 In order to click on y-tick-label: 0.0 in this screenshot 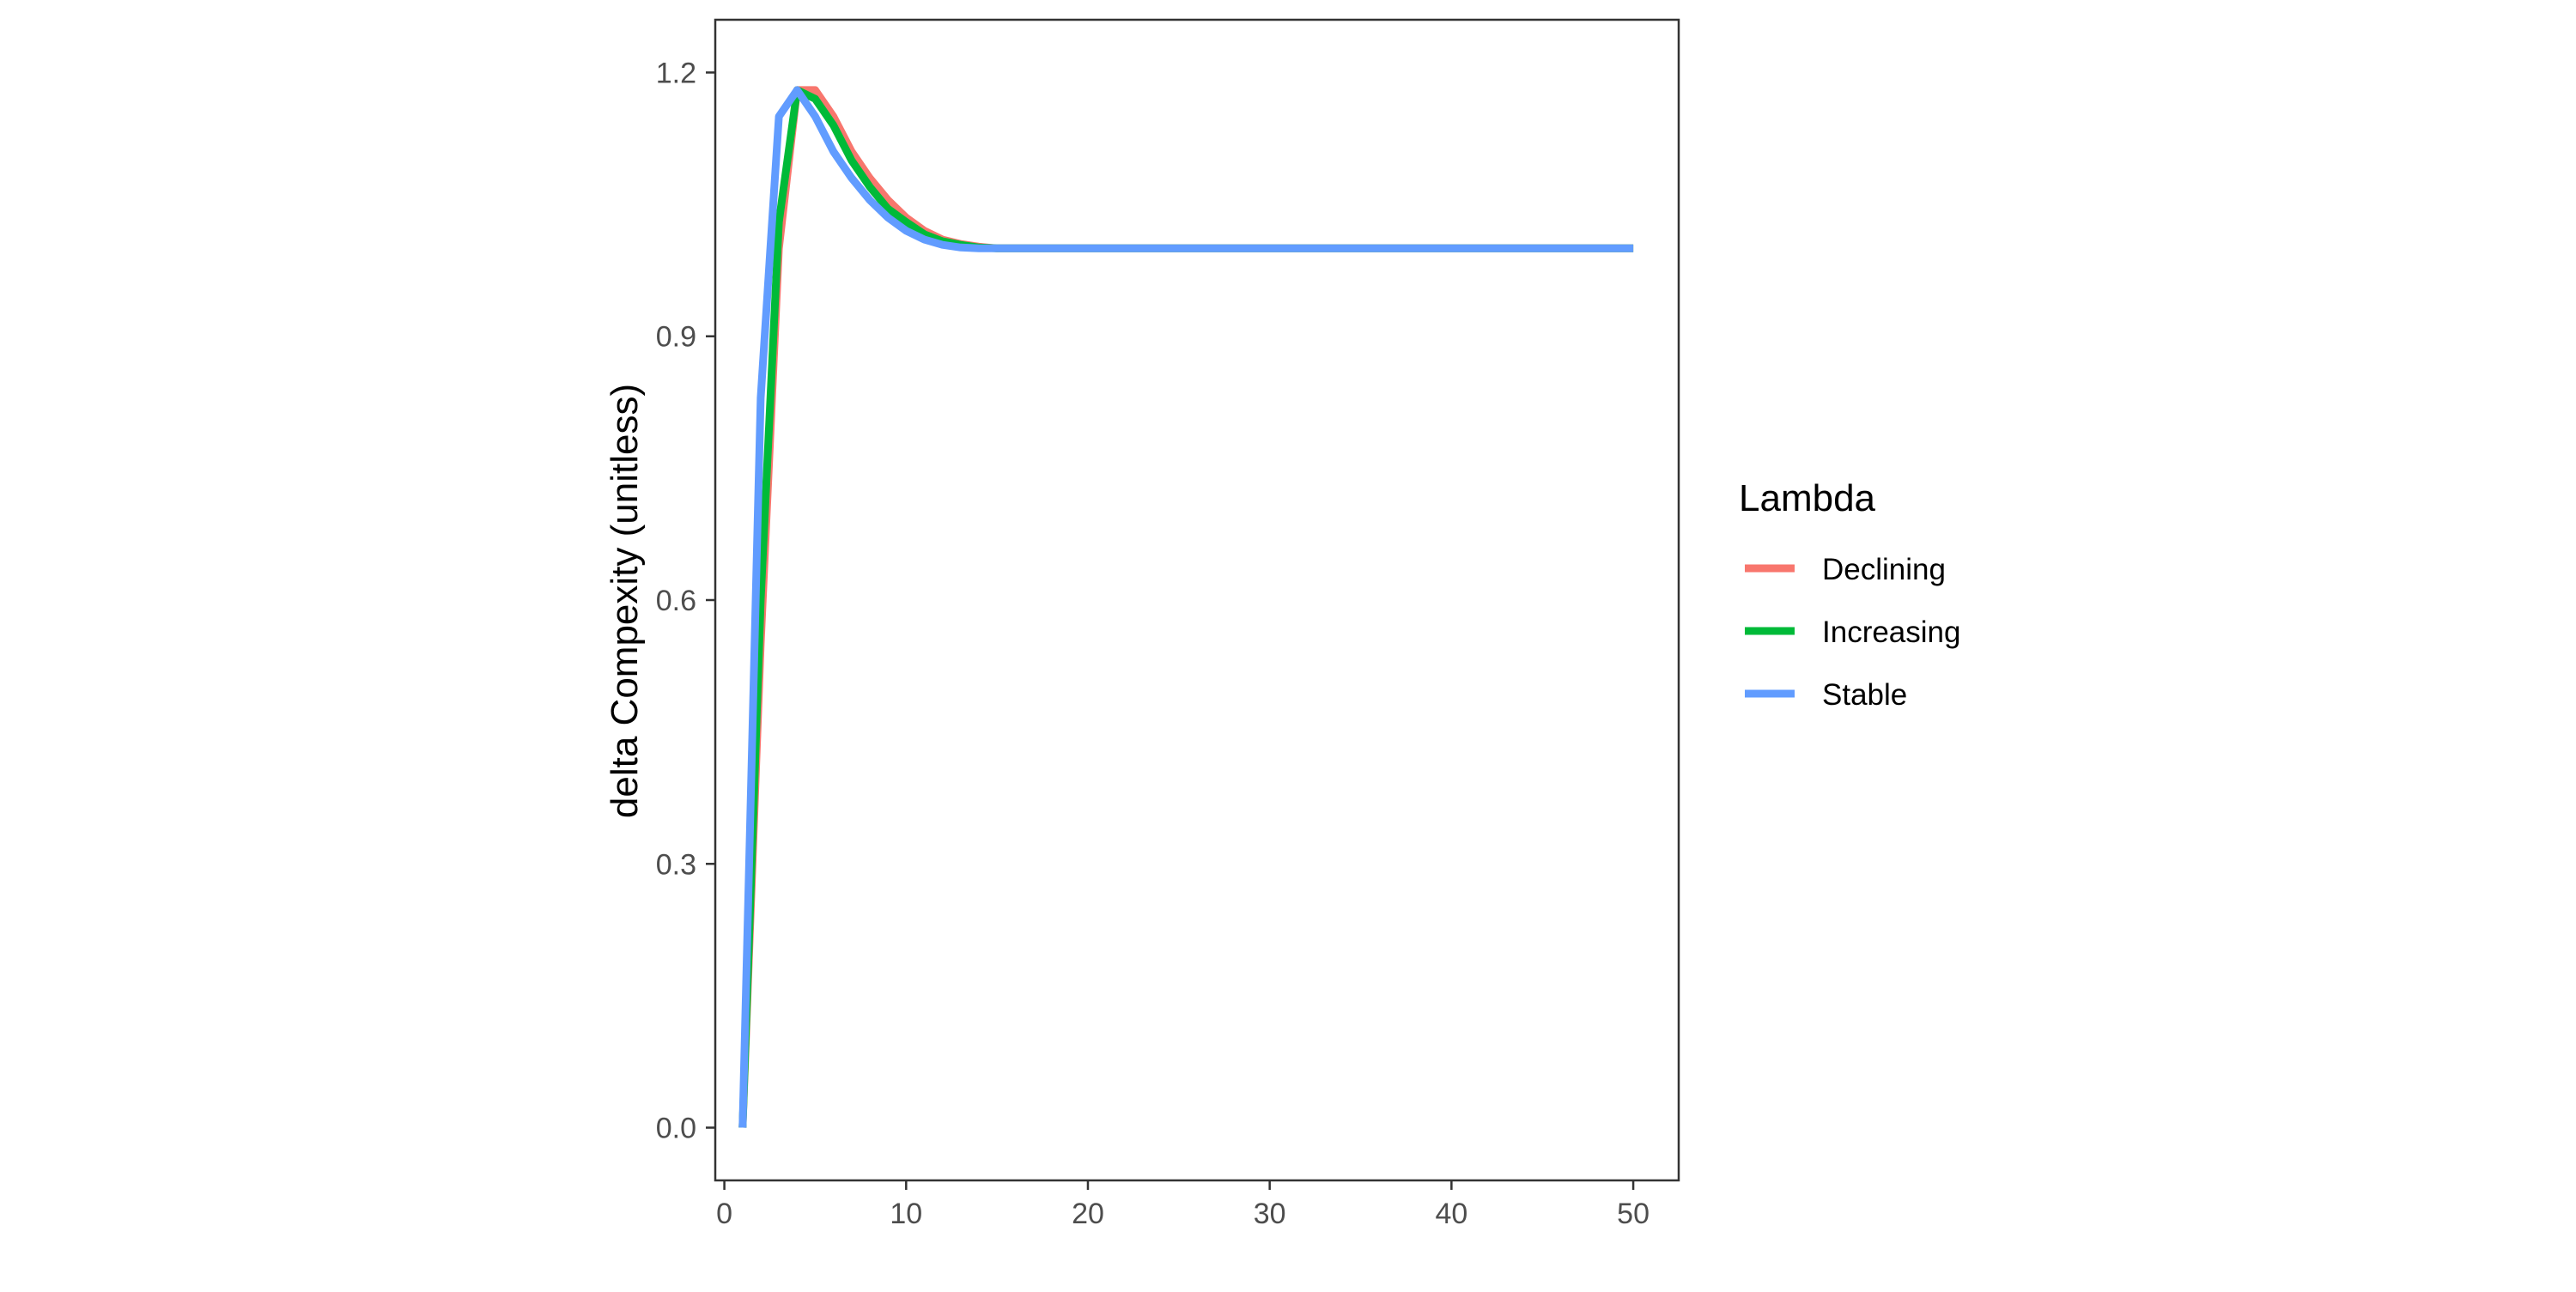, I will do `click(676, 1129)`.